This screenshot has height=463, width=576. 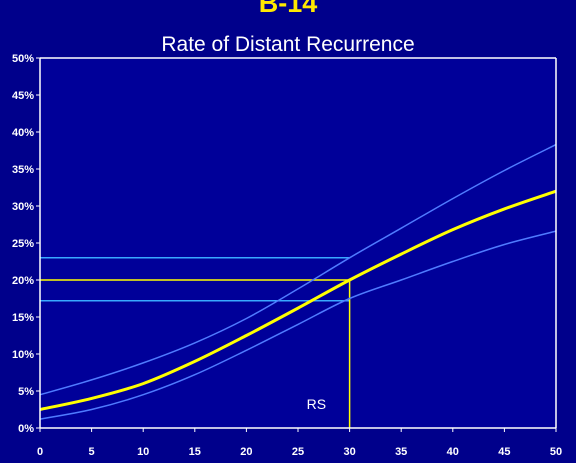 I want to click on y-tick-label: 25%, so click(x=23, y=244).